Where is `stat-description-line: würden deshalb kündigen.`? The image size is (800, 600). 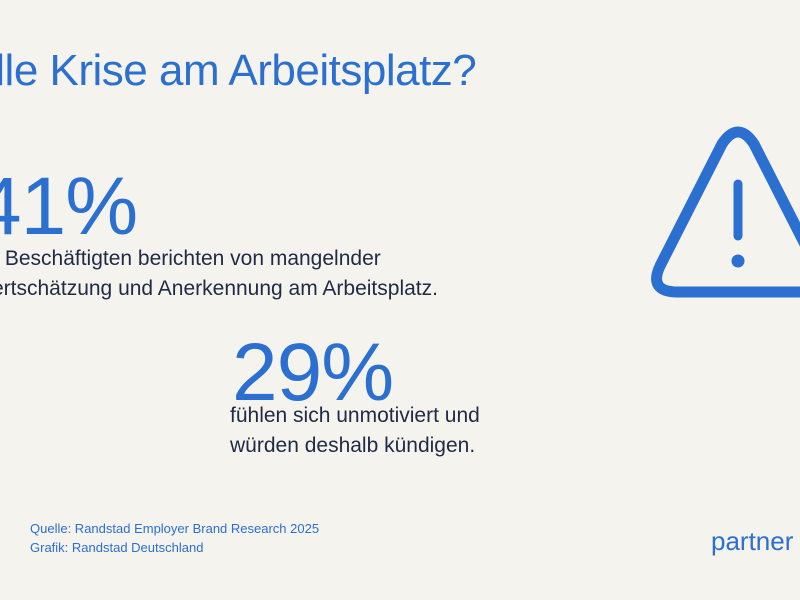 stat-description-line: würden deshalb kündigen. is located at coordinates (353, 445).